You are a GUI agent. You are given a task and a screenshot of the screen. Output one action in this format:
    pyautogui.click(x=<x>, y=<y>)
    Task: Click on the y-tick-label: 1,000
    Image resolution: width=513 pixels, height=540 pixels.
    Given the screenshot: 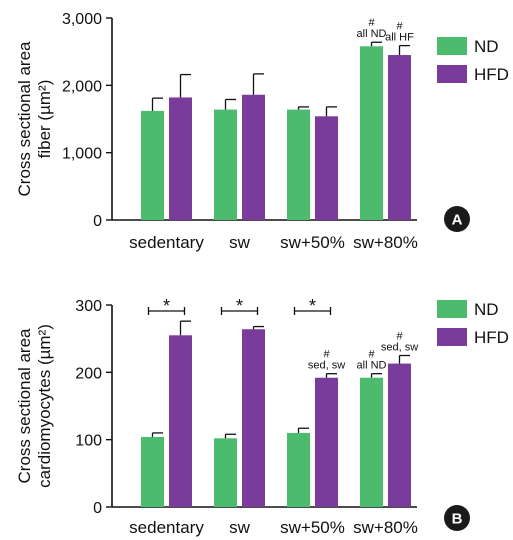 What is the action you would take?
    pyautogui.click(x=82, y=154)
    